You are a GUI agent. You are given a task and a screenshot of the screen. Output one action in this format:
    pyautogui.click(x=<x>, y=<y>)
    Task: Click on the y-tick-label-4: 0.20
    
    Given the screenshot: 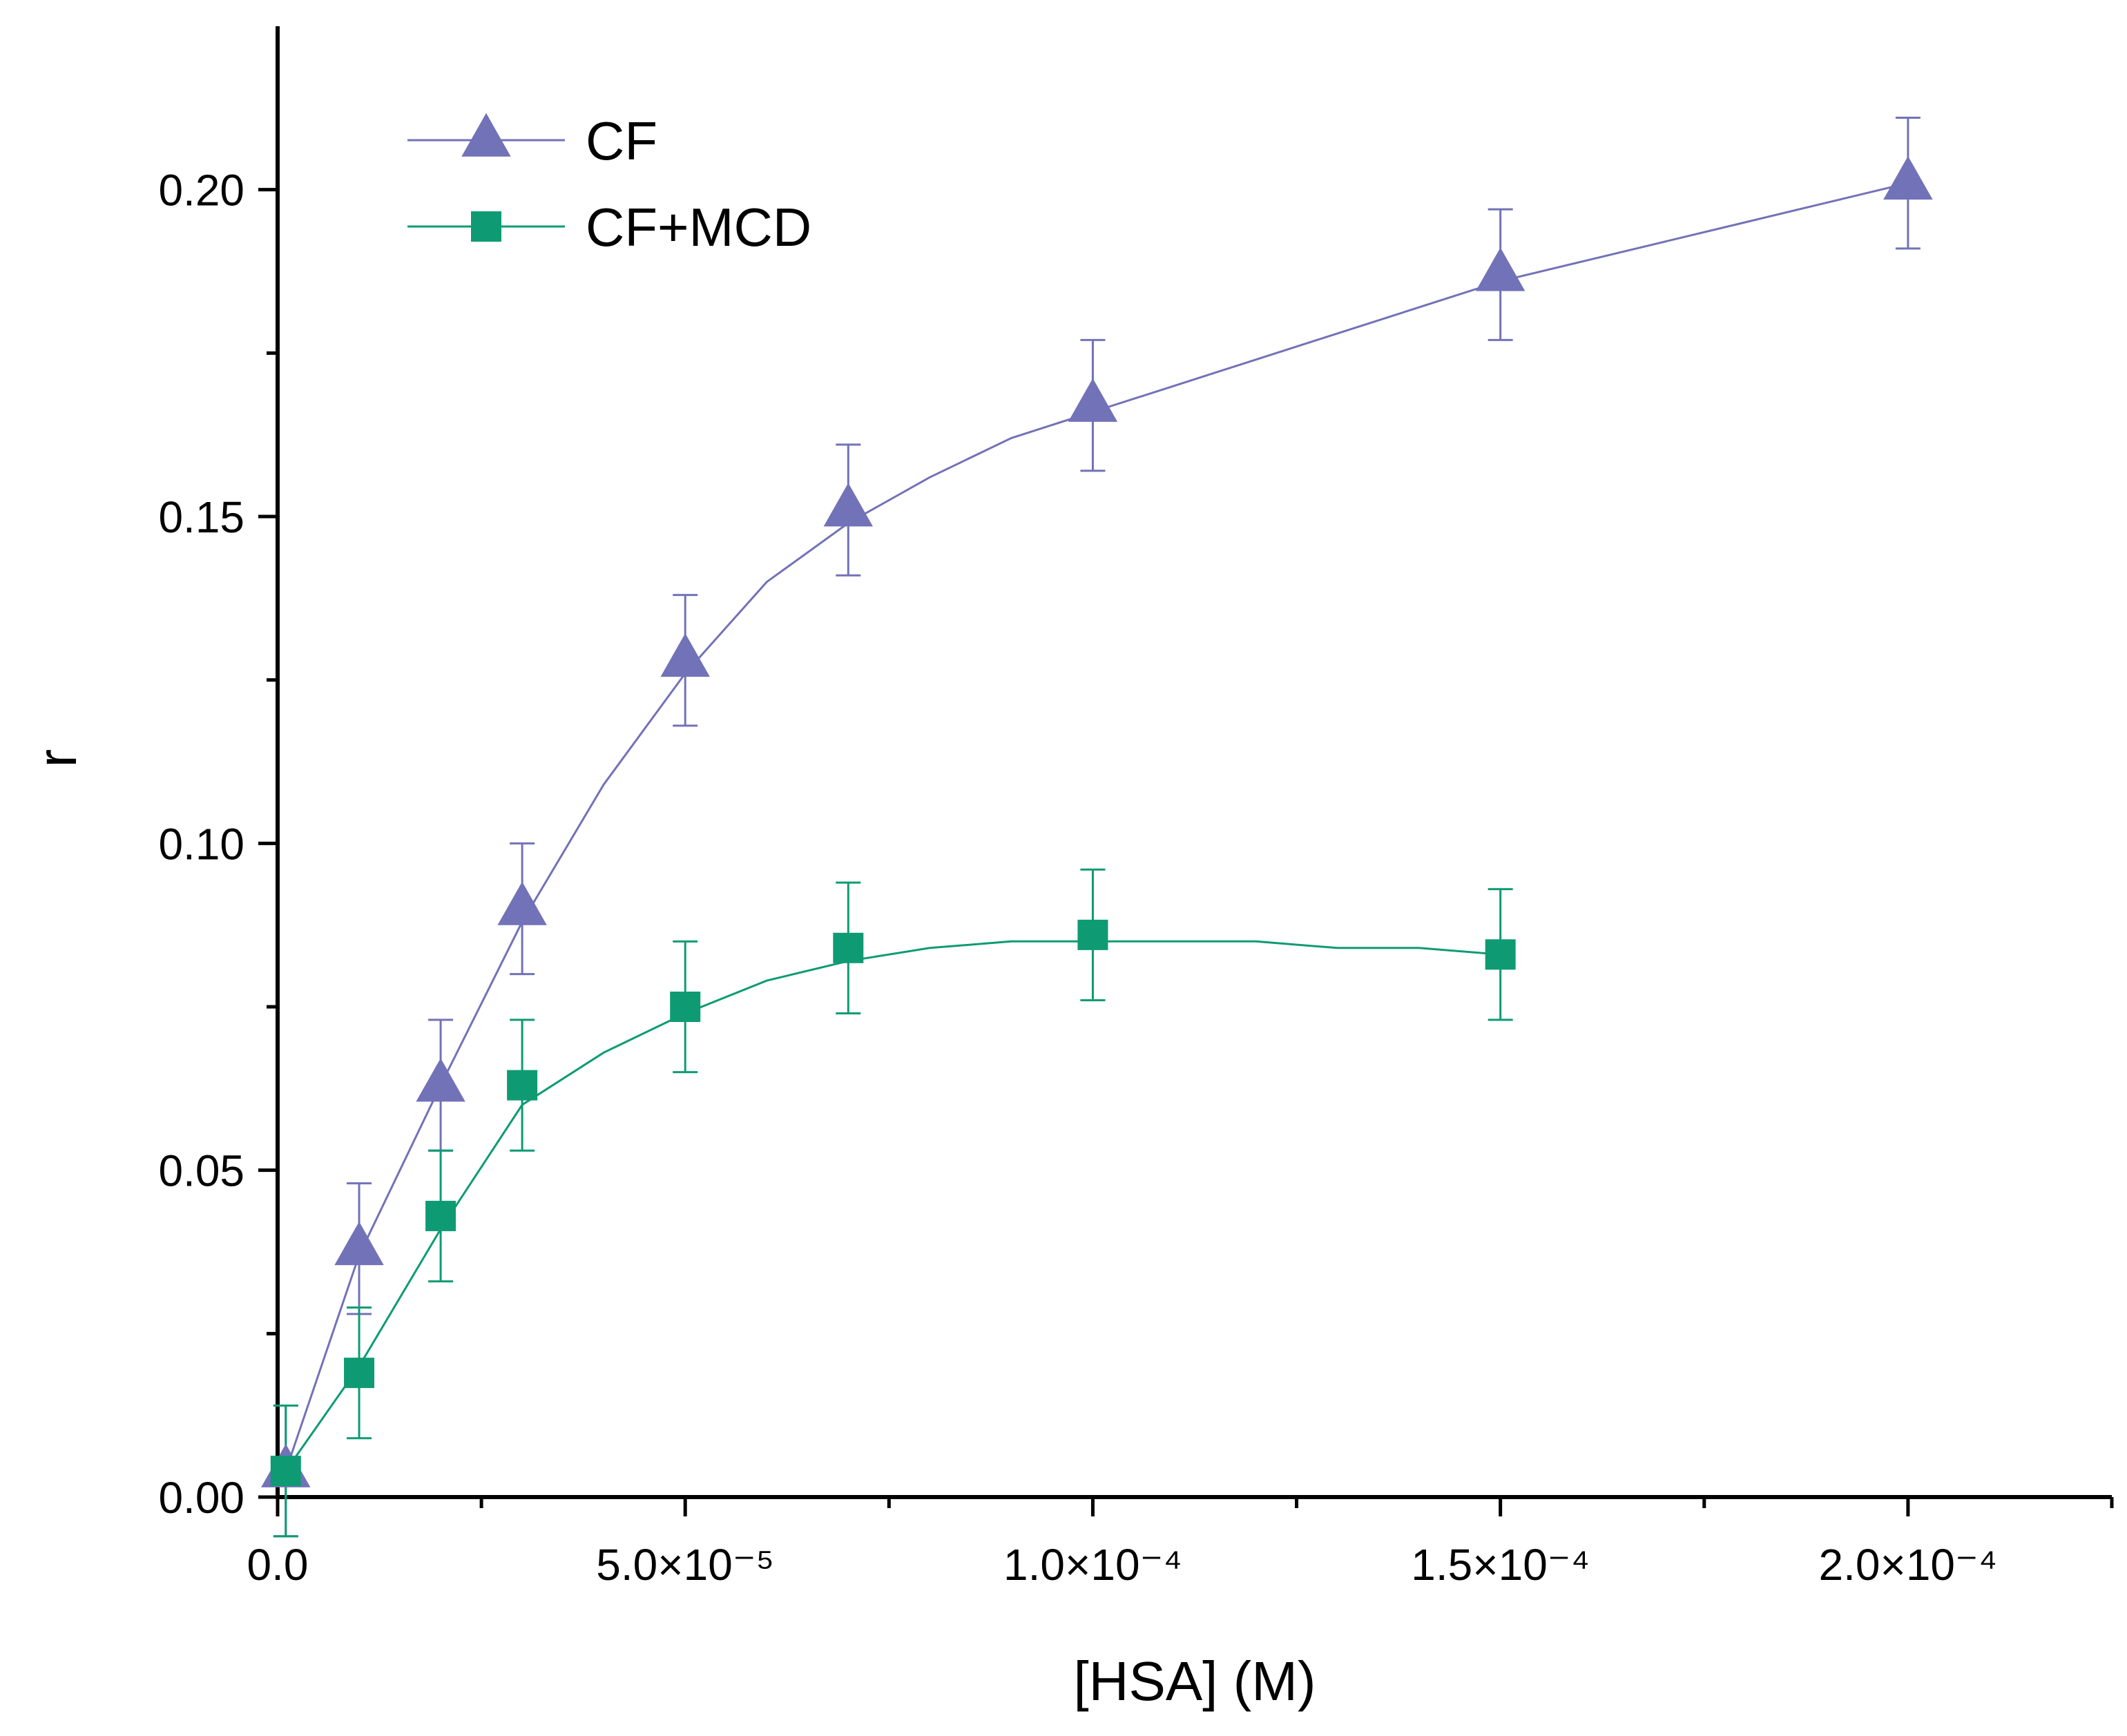 What is the action you would take?
    pyautogui.click(x=201, y=190)
    